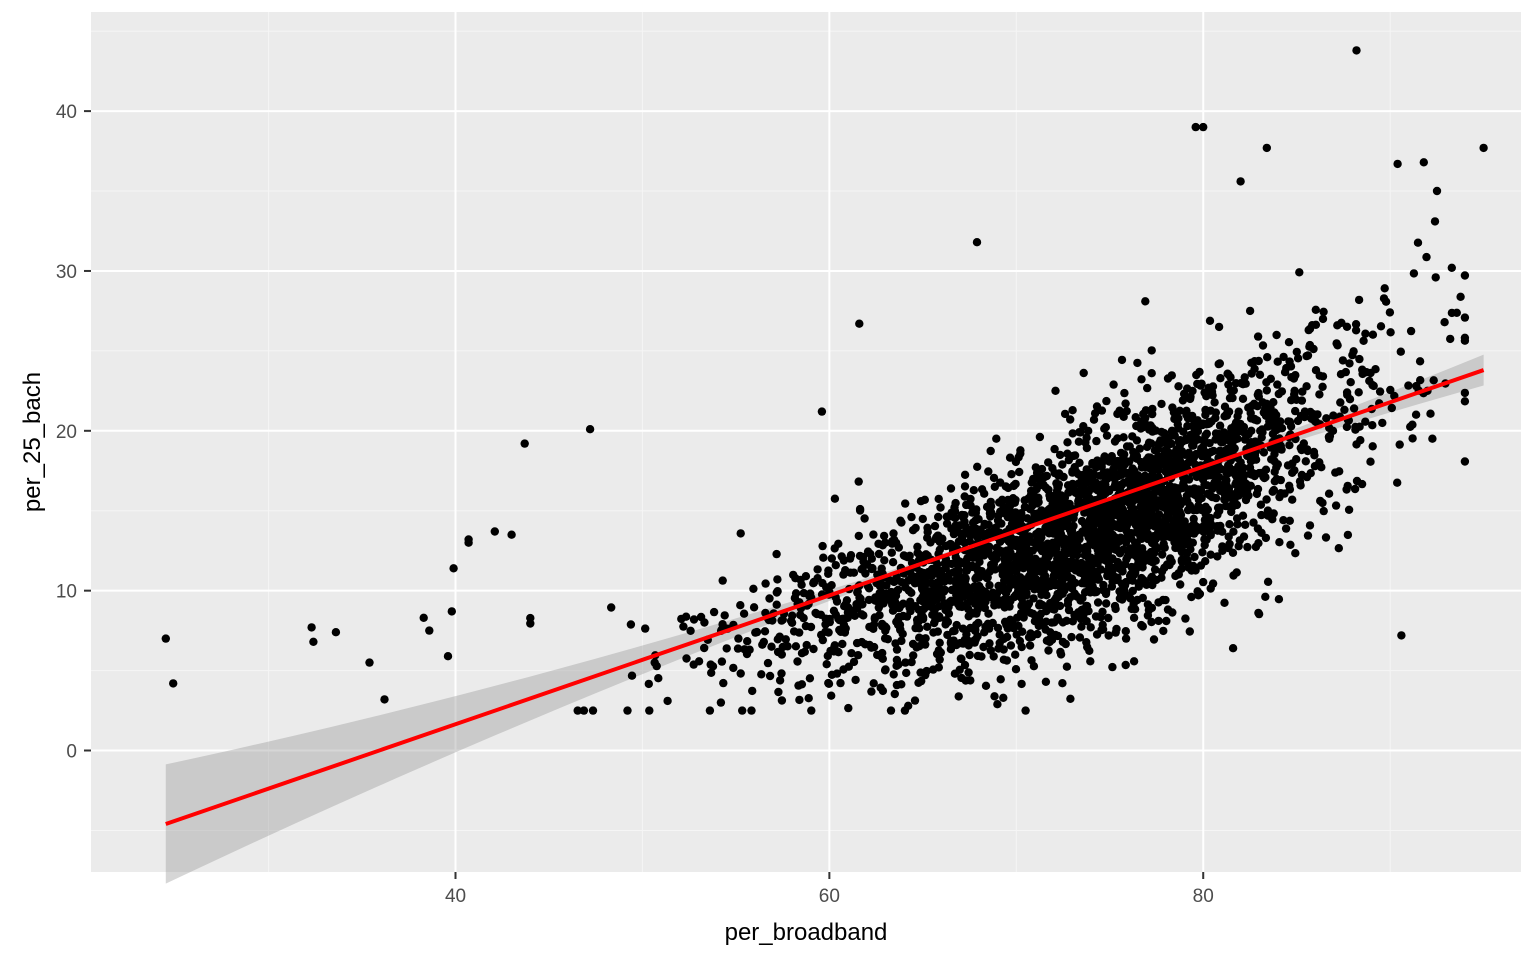 This screenshot has height=960, width=1536. I want to click on y-tick-label: 40, so click(66, 112).